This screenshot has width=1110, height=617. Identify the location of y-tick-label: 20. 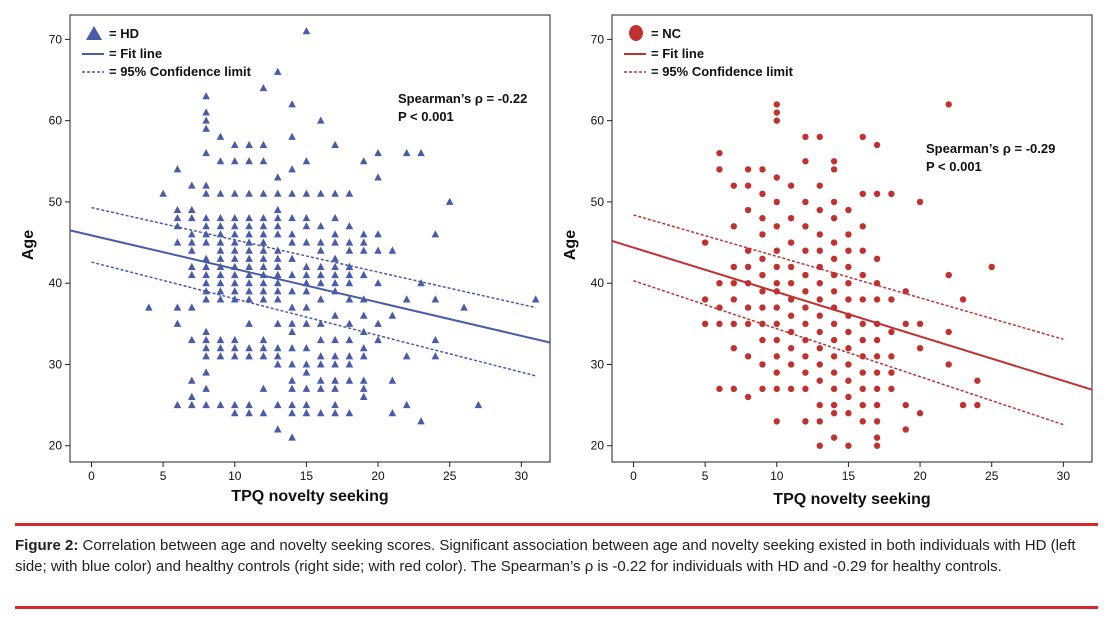
(56, 446).